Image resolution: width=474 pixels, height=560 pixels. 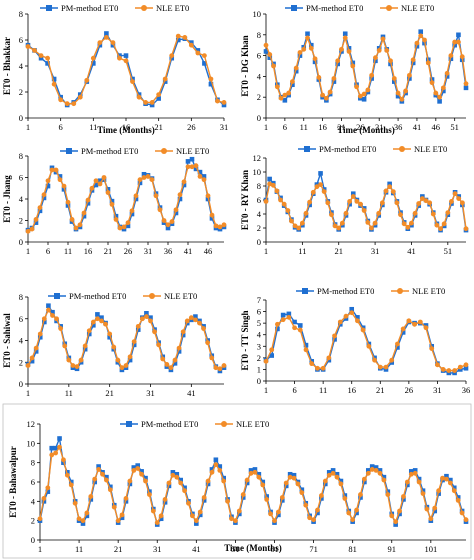 What do you see at coordinates (33, 540) in the screenshot?
I see `y-tick-label: 0` at bounding box center [33, 540].